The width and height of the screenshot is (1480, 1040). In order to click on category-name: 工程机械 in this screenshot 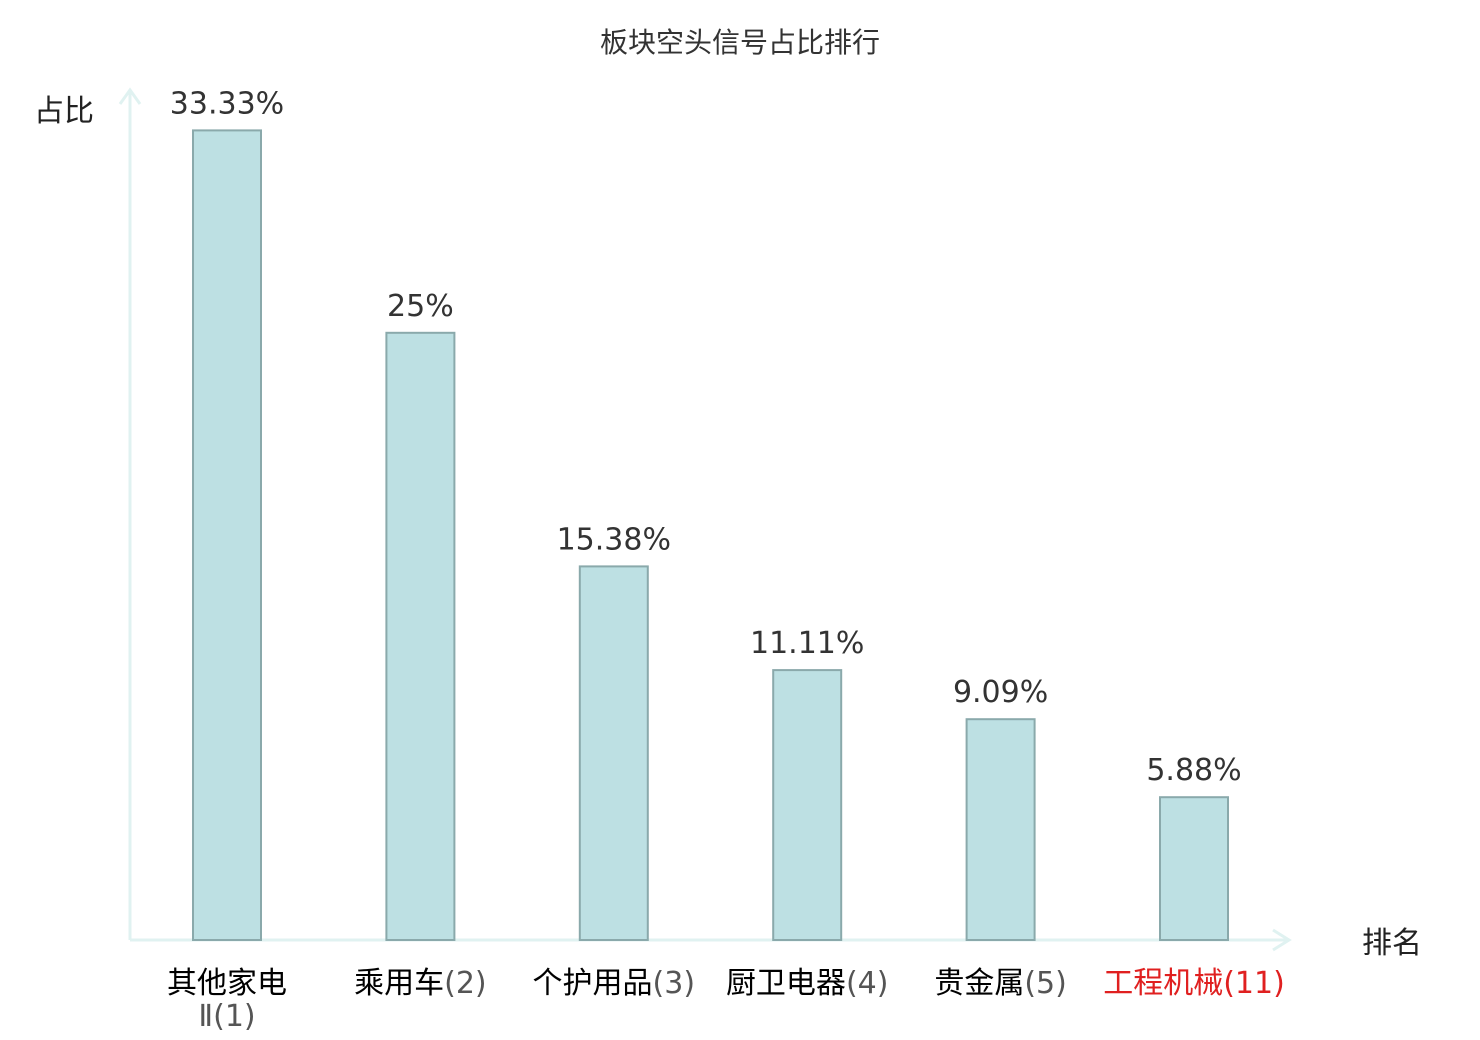, I will do `click(1163, 983)`.